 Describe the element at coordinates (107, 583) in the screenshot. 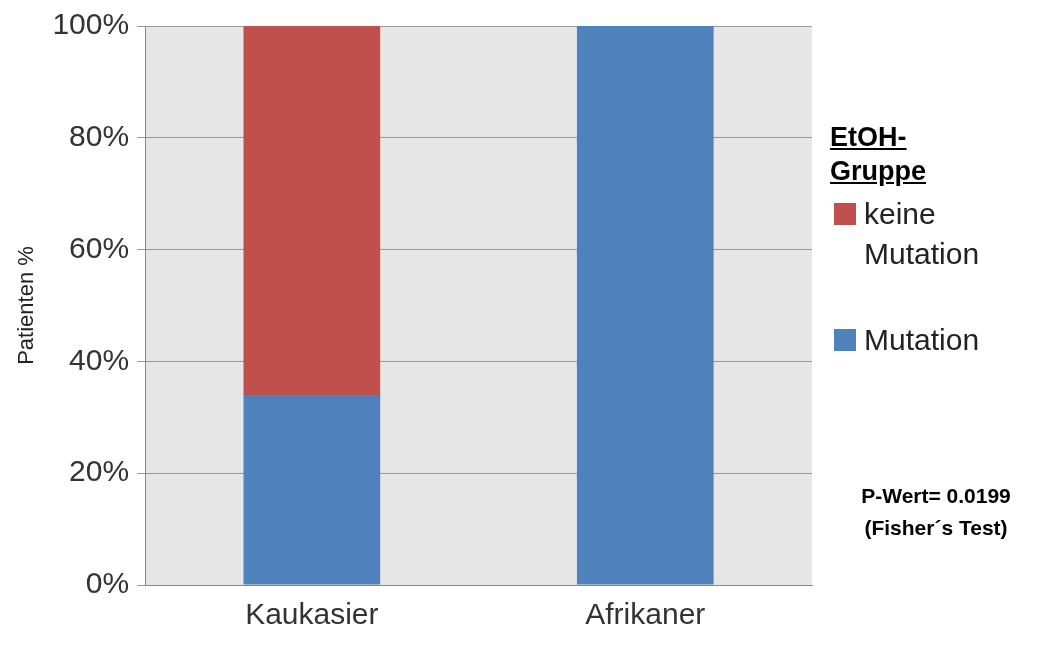

I see `y-tick-label: 0%` at that location.